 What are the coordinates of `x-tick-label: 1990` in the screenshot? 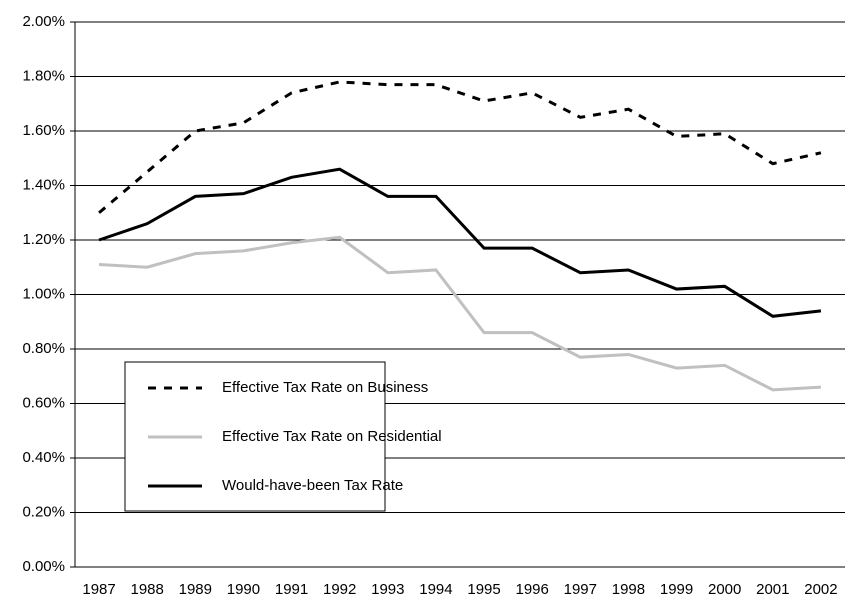 It's located at (243, 589).